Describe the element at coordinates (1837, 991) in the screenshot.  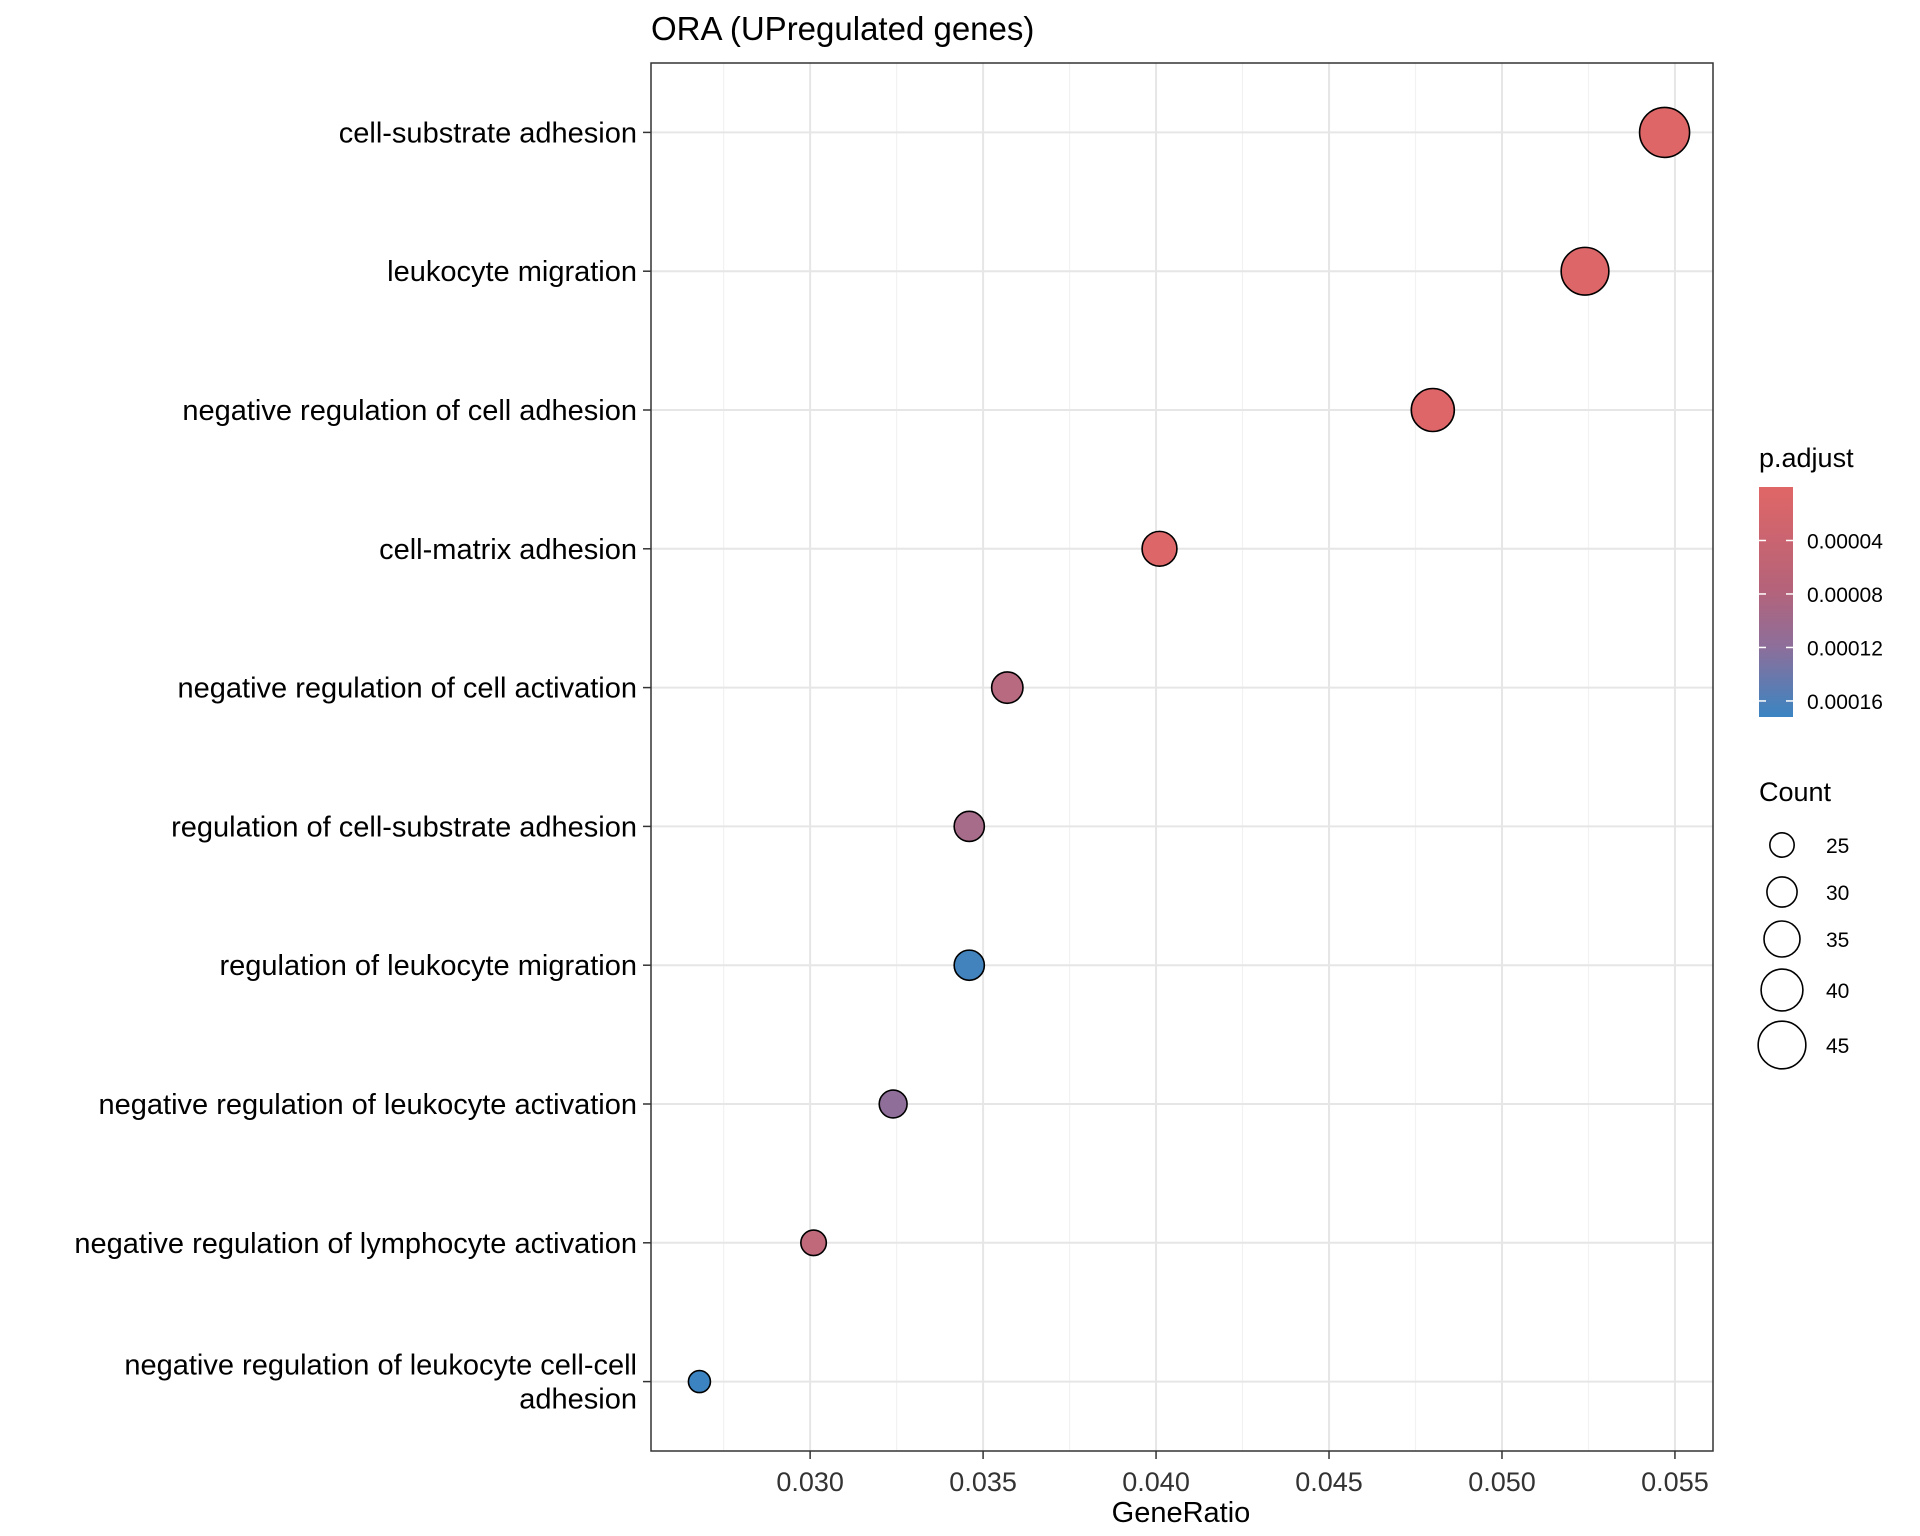
I see `count-legend-label: 40` at that location.